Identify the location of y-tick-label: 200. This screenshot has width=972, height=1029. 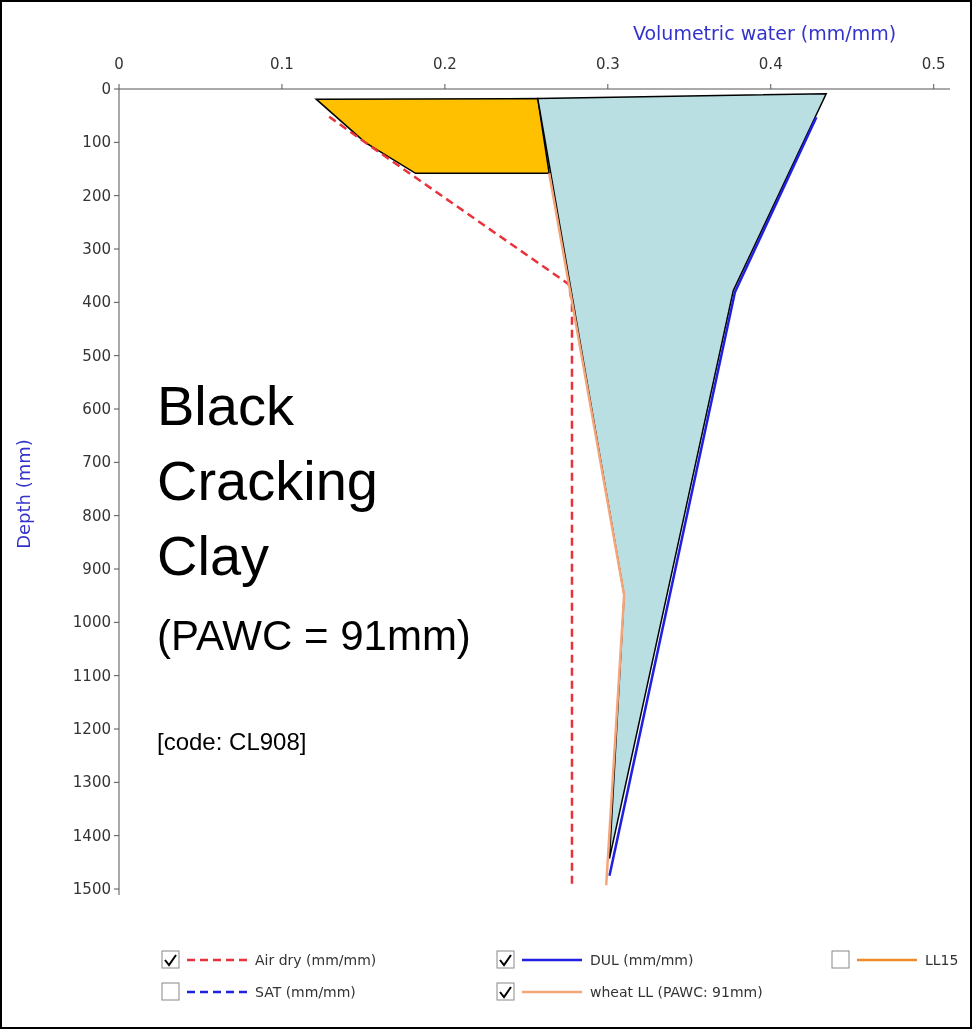
(96, 195).